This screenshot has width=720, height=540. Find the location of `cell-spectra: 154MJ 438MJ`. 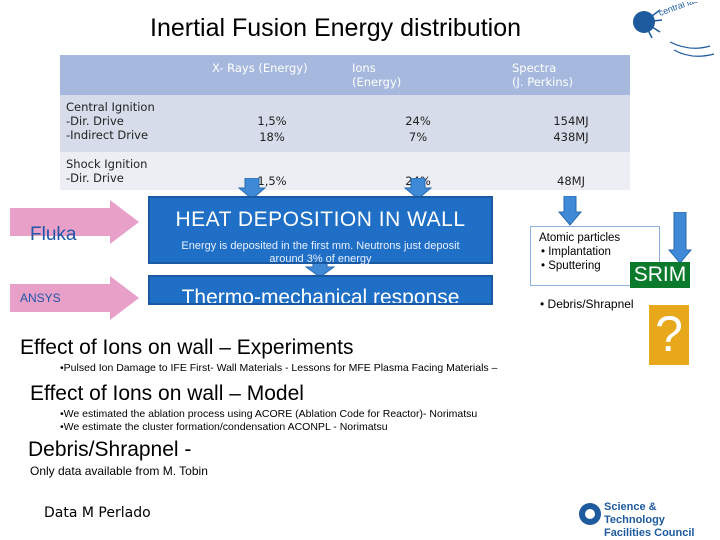

cell-spectra: 154MJ 438MJ is located at coordinates (571, 129).